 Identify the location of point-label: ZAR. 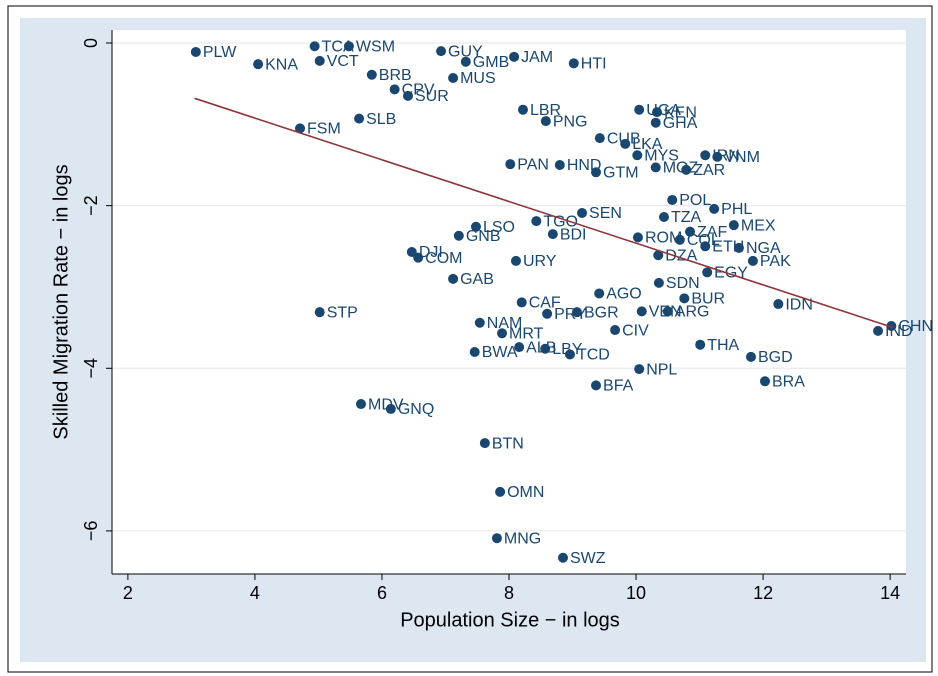
(709, 170).